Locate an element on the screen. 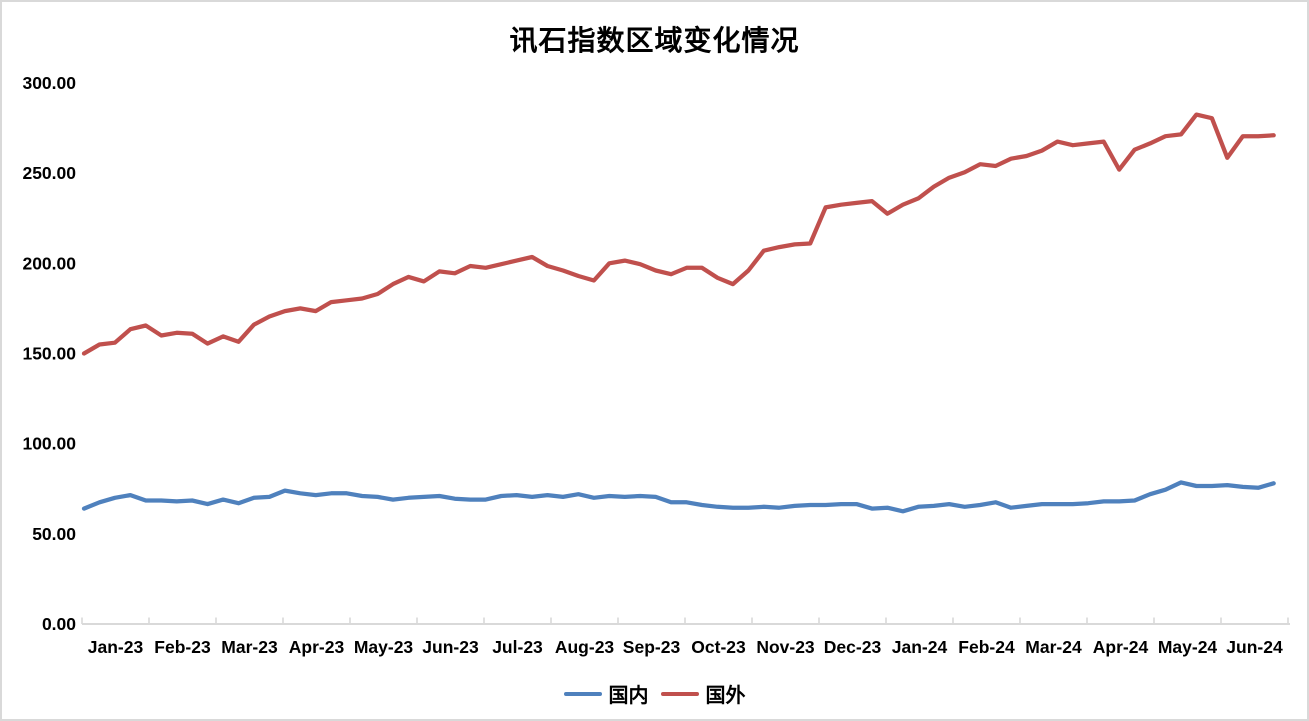 Image resolution: width=1309 pixels, height=721 pixels. x-axis-tick-label: Feb-23 is located at coordinates (182, 647).